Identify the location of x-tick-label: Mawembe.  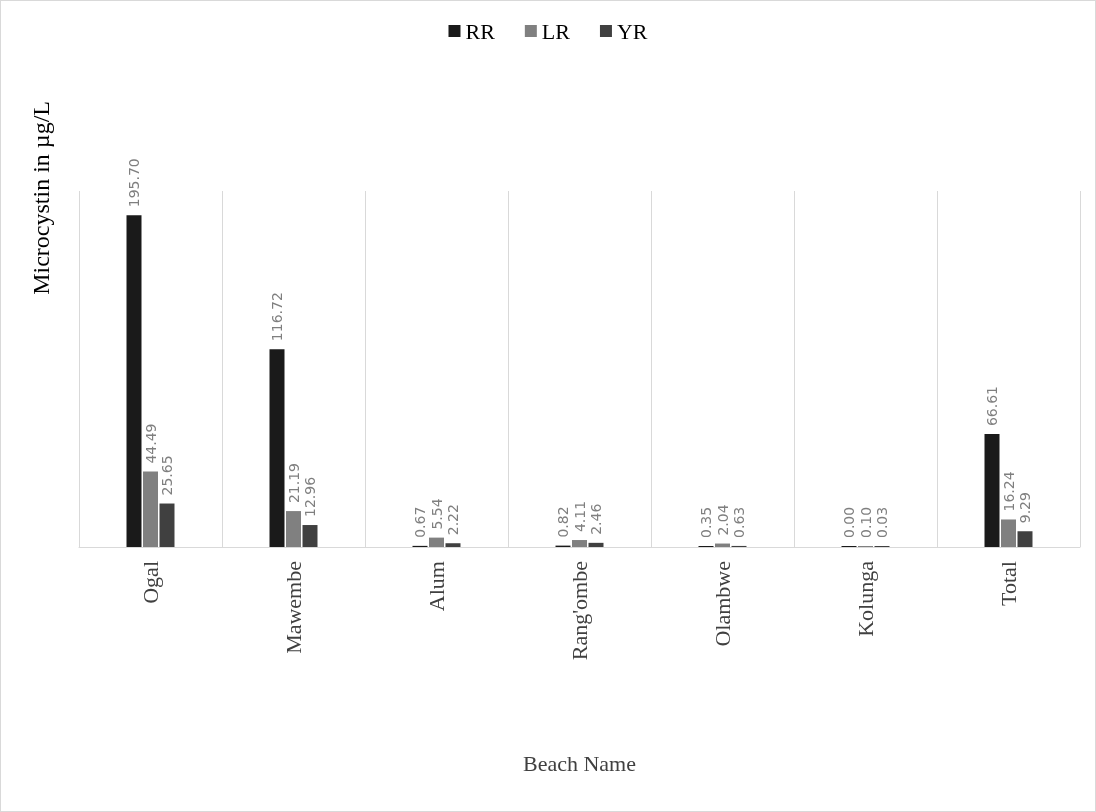
(293, 607).